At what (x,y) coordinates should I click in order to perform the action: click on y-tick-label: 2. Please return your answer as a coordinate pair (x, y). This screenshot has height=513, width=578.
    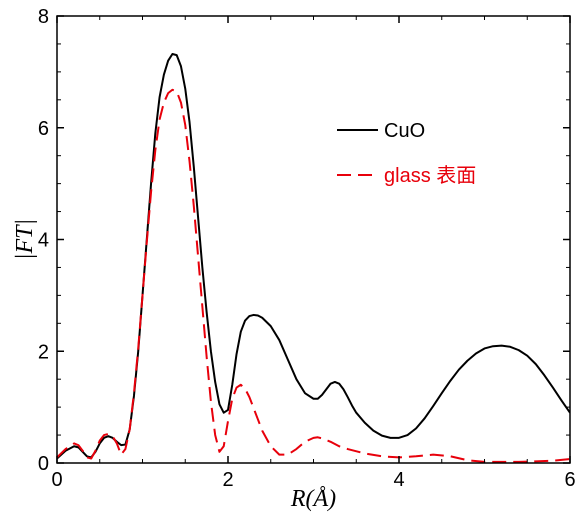
    Looking at the image, I should click on (43, 352).